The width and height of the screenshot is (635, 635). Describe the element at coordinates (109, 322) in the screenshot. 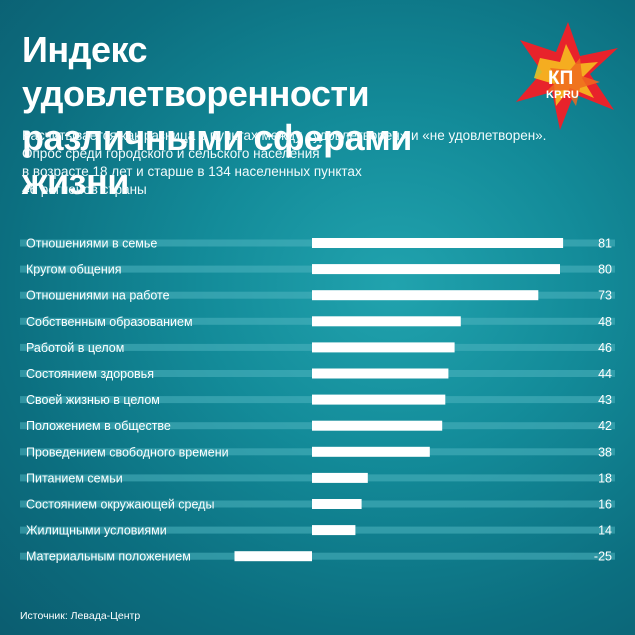

I see `category-label: Собственным образованием` at that location.